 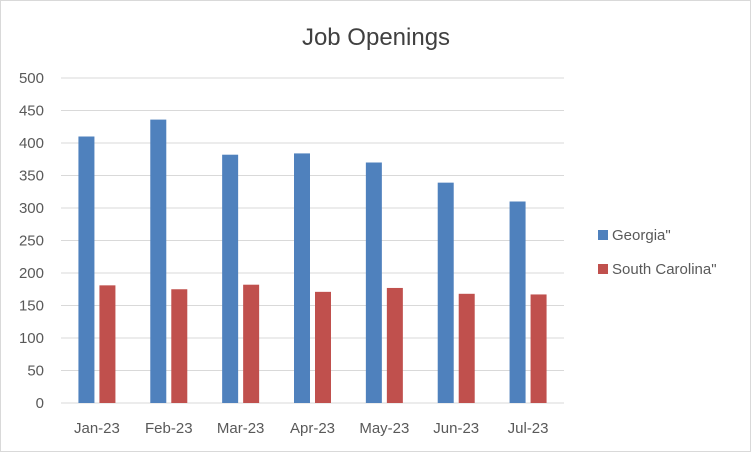 What do you see at coordinates (456, 428) in the screenshot?
I see `x-tick-label: Jun-23` at bounding box center [456, 428].